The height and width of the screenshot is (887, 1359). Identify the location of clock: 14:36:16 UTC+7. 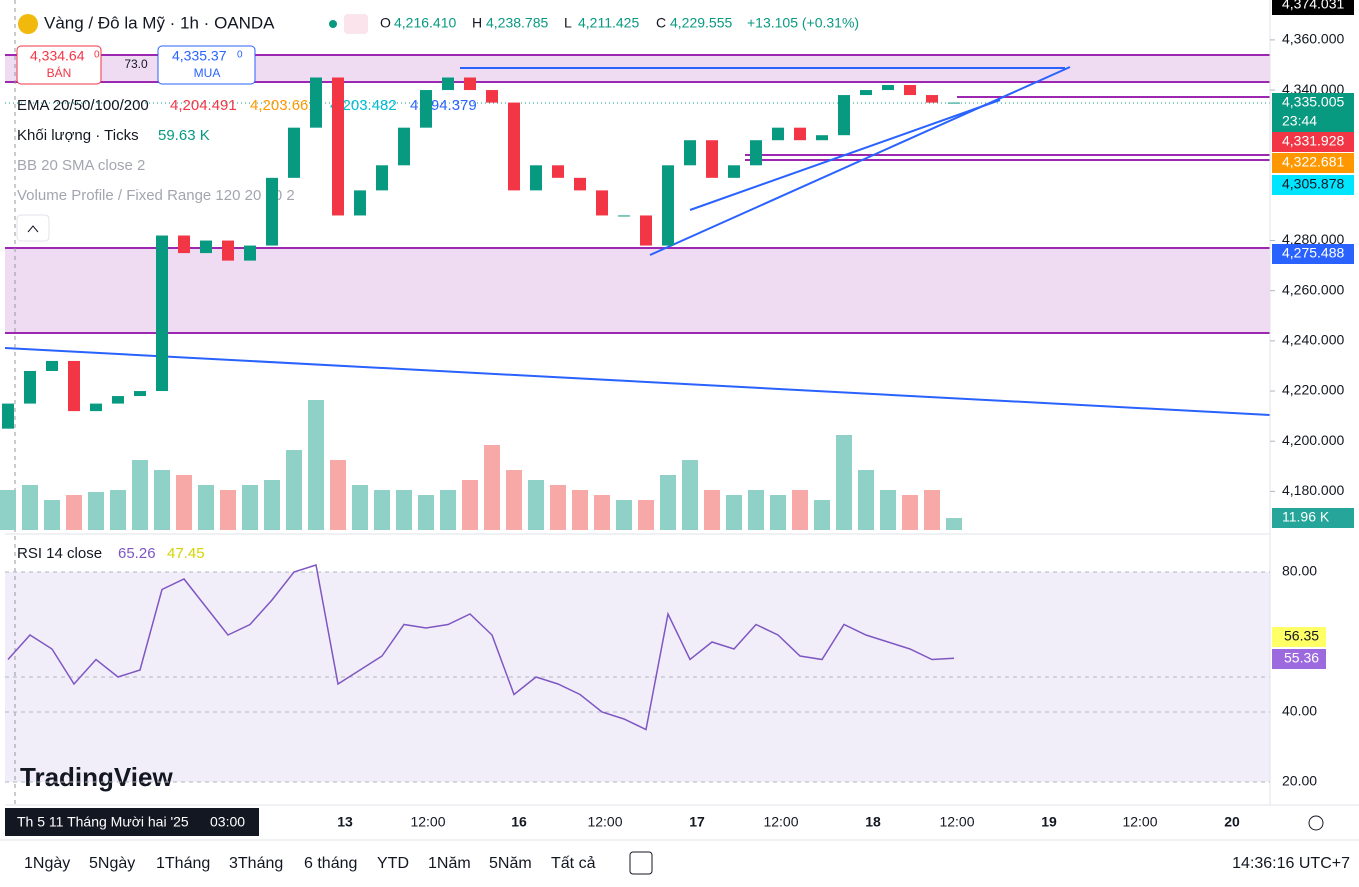
(1291, 863).